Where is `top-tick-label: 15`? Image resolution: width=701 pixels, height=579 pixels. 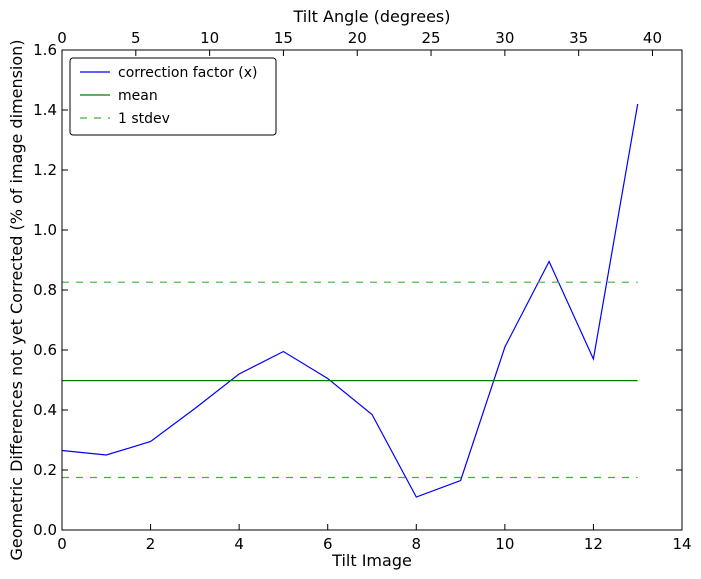 top-tick-label: 15 is located at coordinates (283, 38).